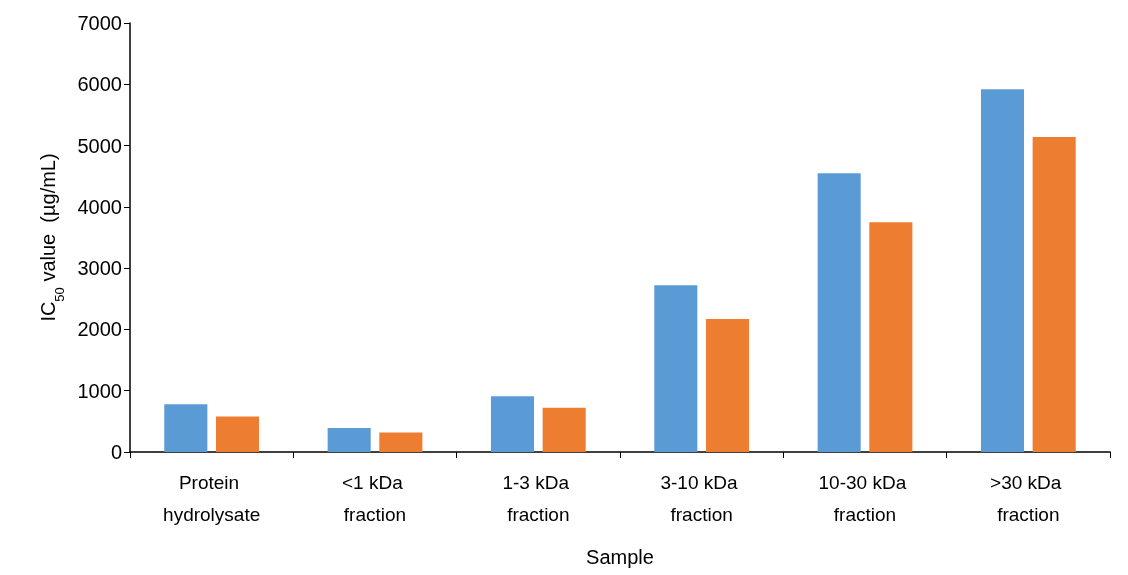  Describe the element at coordinates (538, 498) in the screenshot. I see `x-tick-label: 1-3 kDa fraction` at that location.